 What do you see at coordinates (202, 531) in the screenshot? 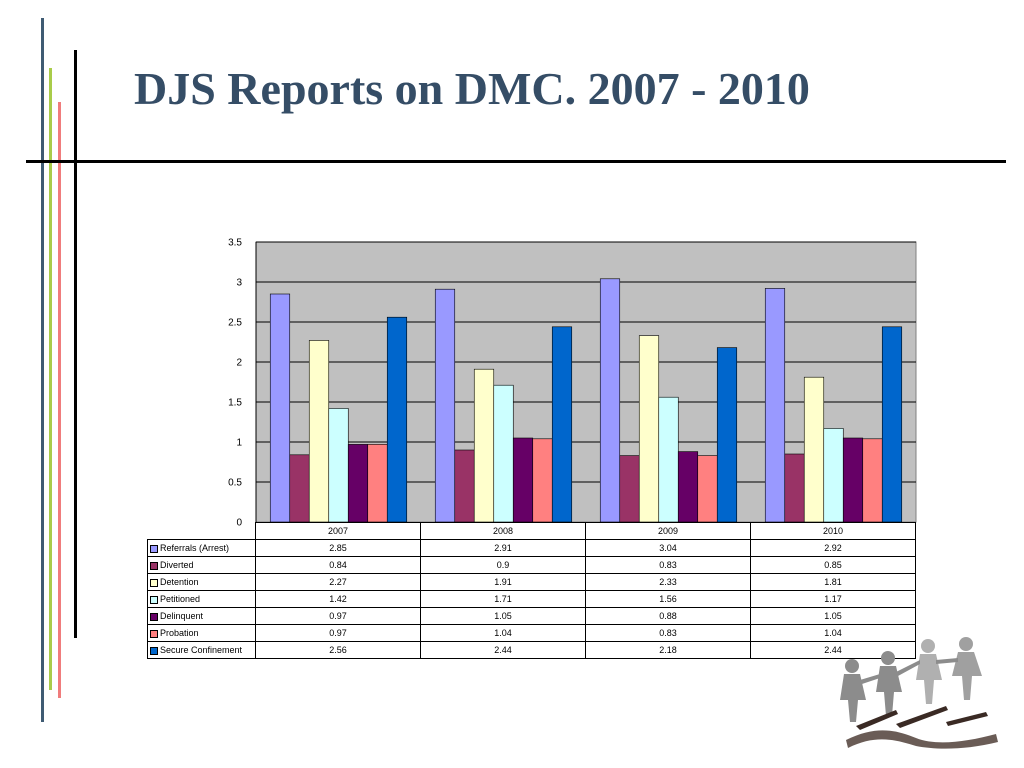
I see `table-corner-cell` at bounding box center [202, 531].